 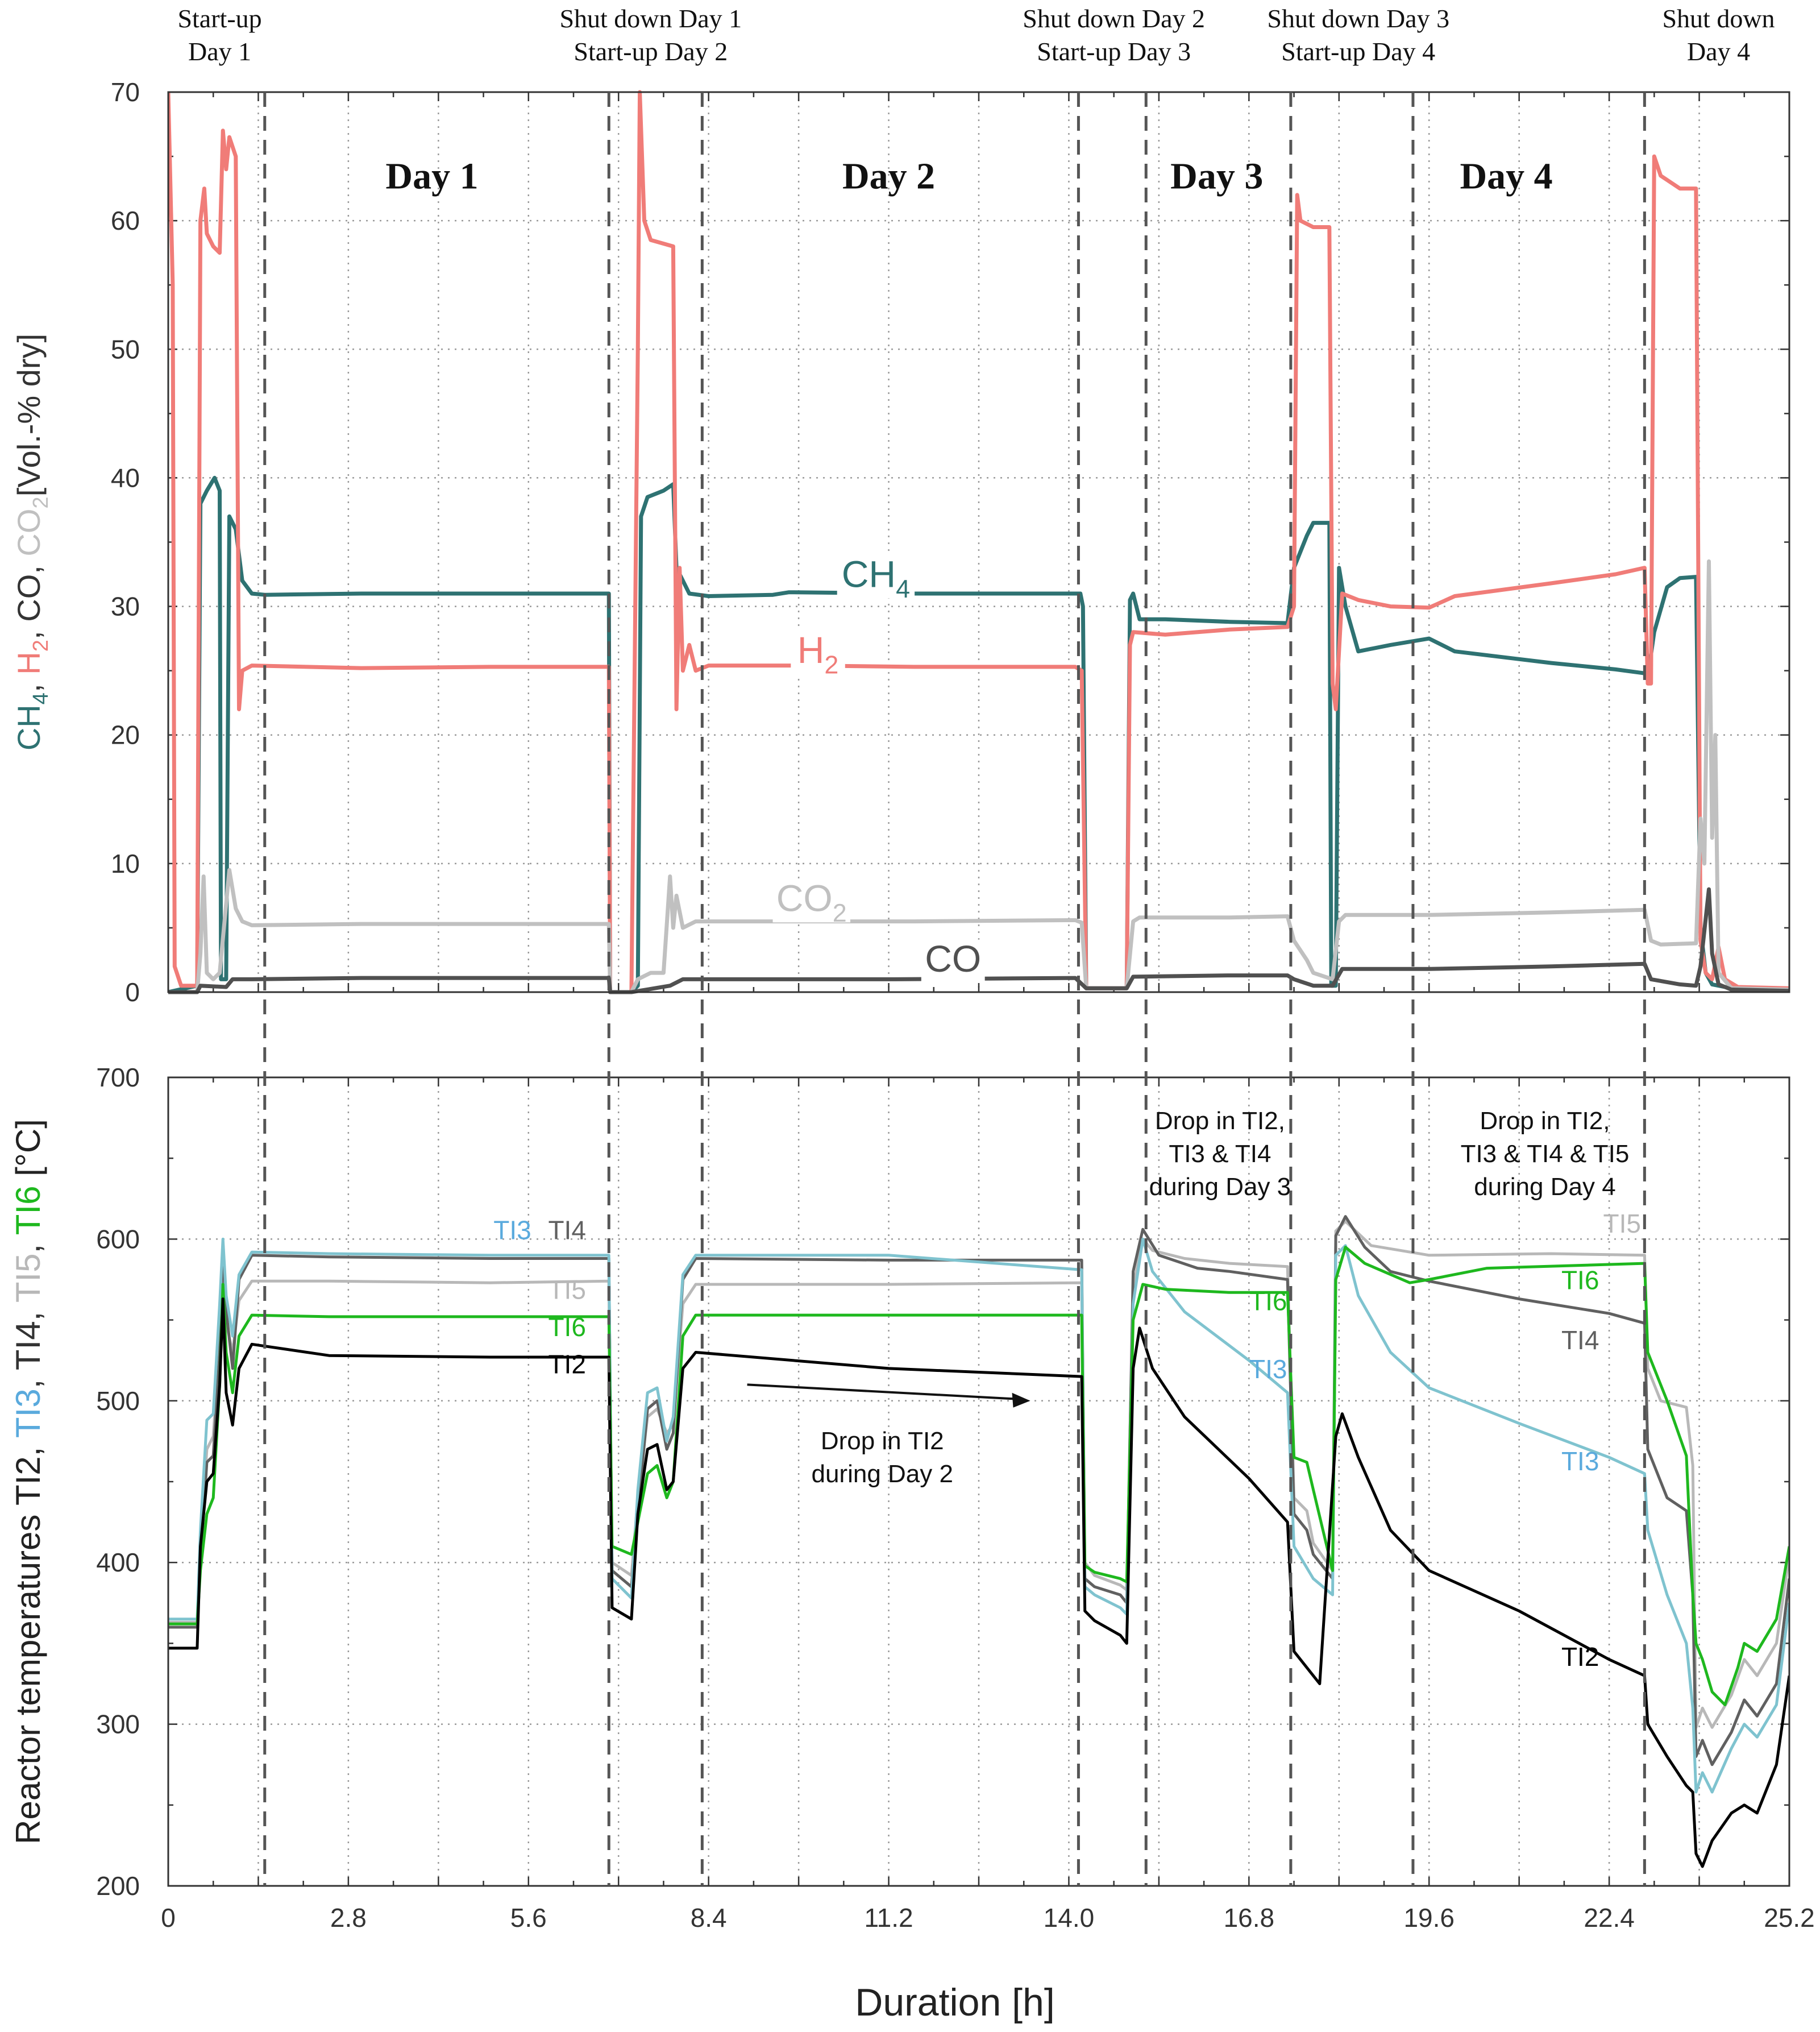 I want to click on y-tick-label: 10, so click(x=125, y=863).